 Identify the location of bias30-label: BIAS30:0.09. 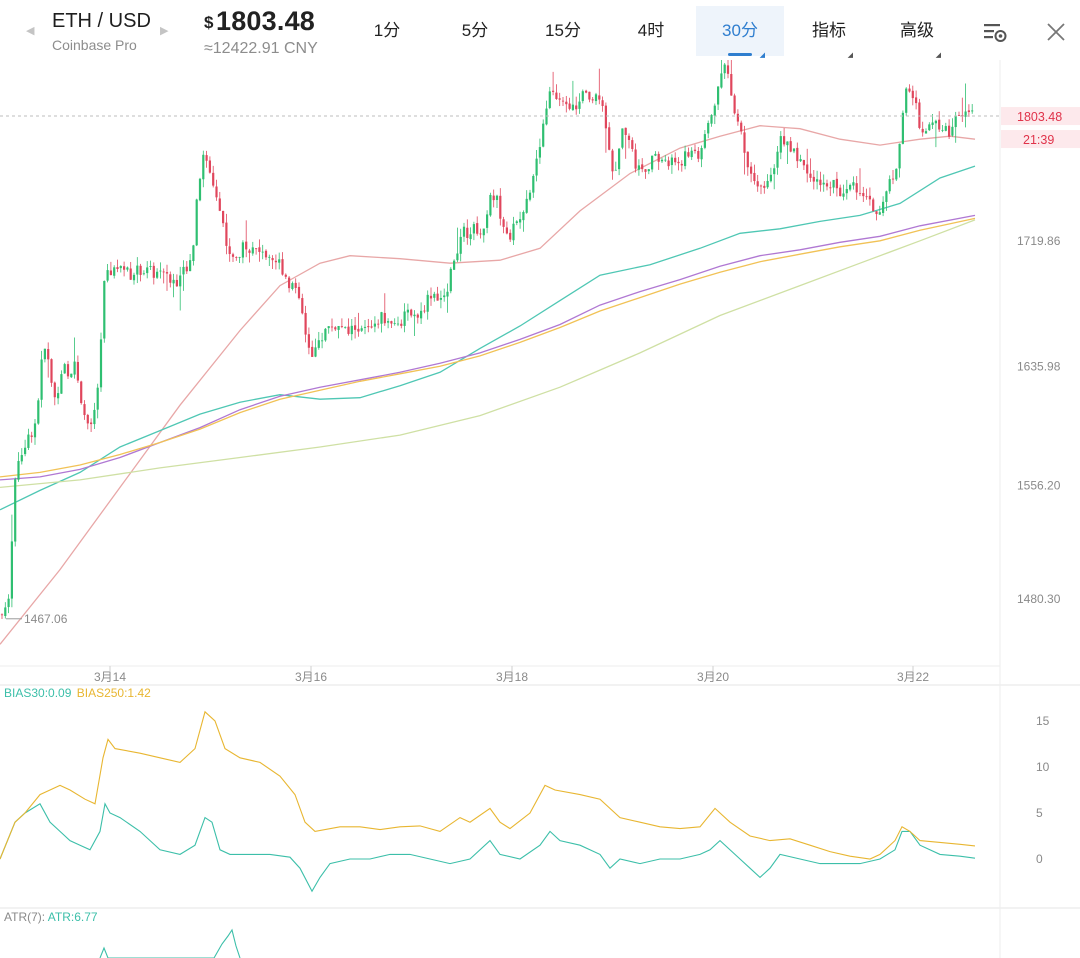
(38, 693).